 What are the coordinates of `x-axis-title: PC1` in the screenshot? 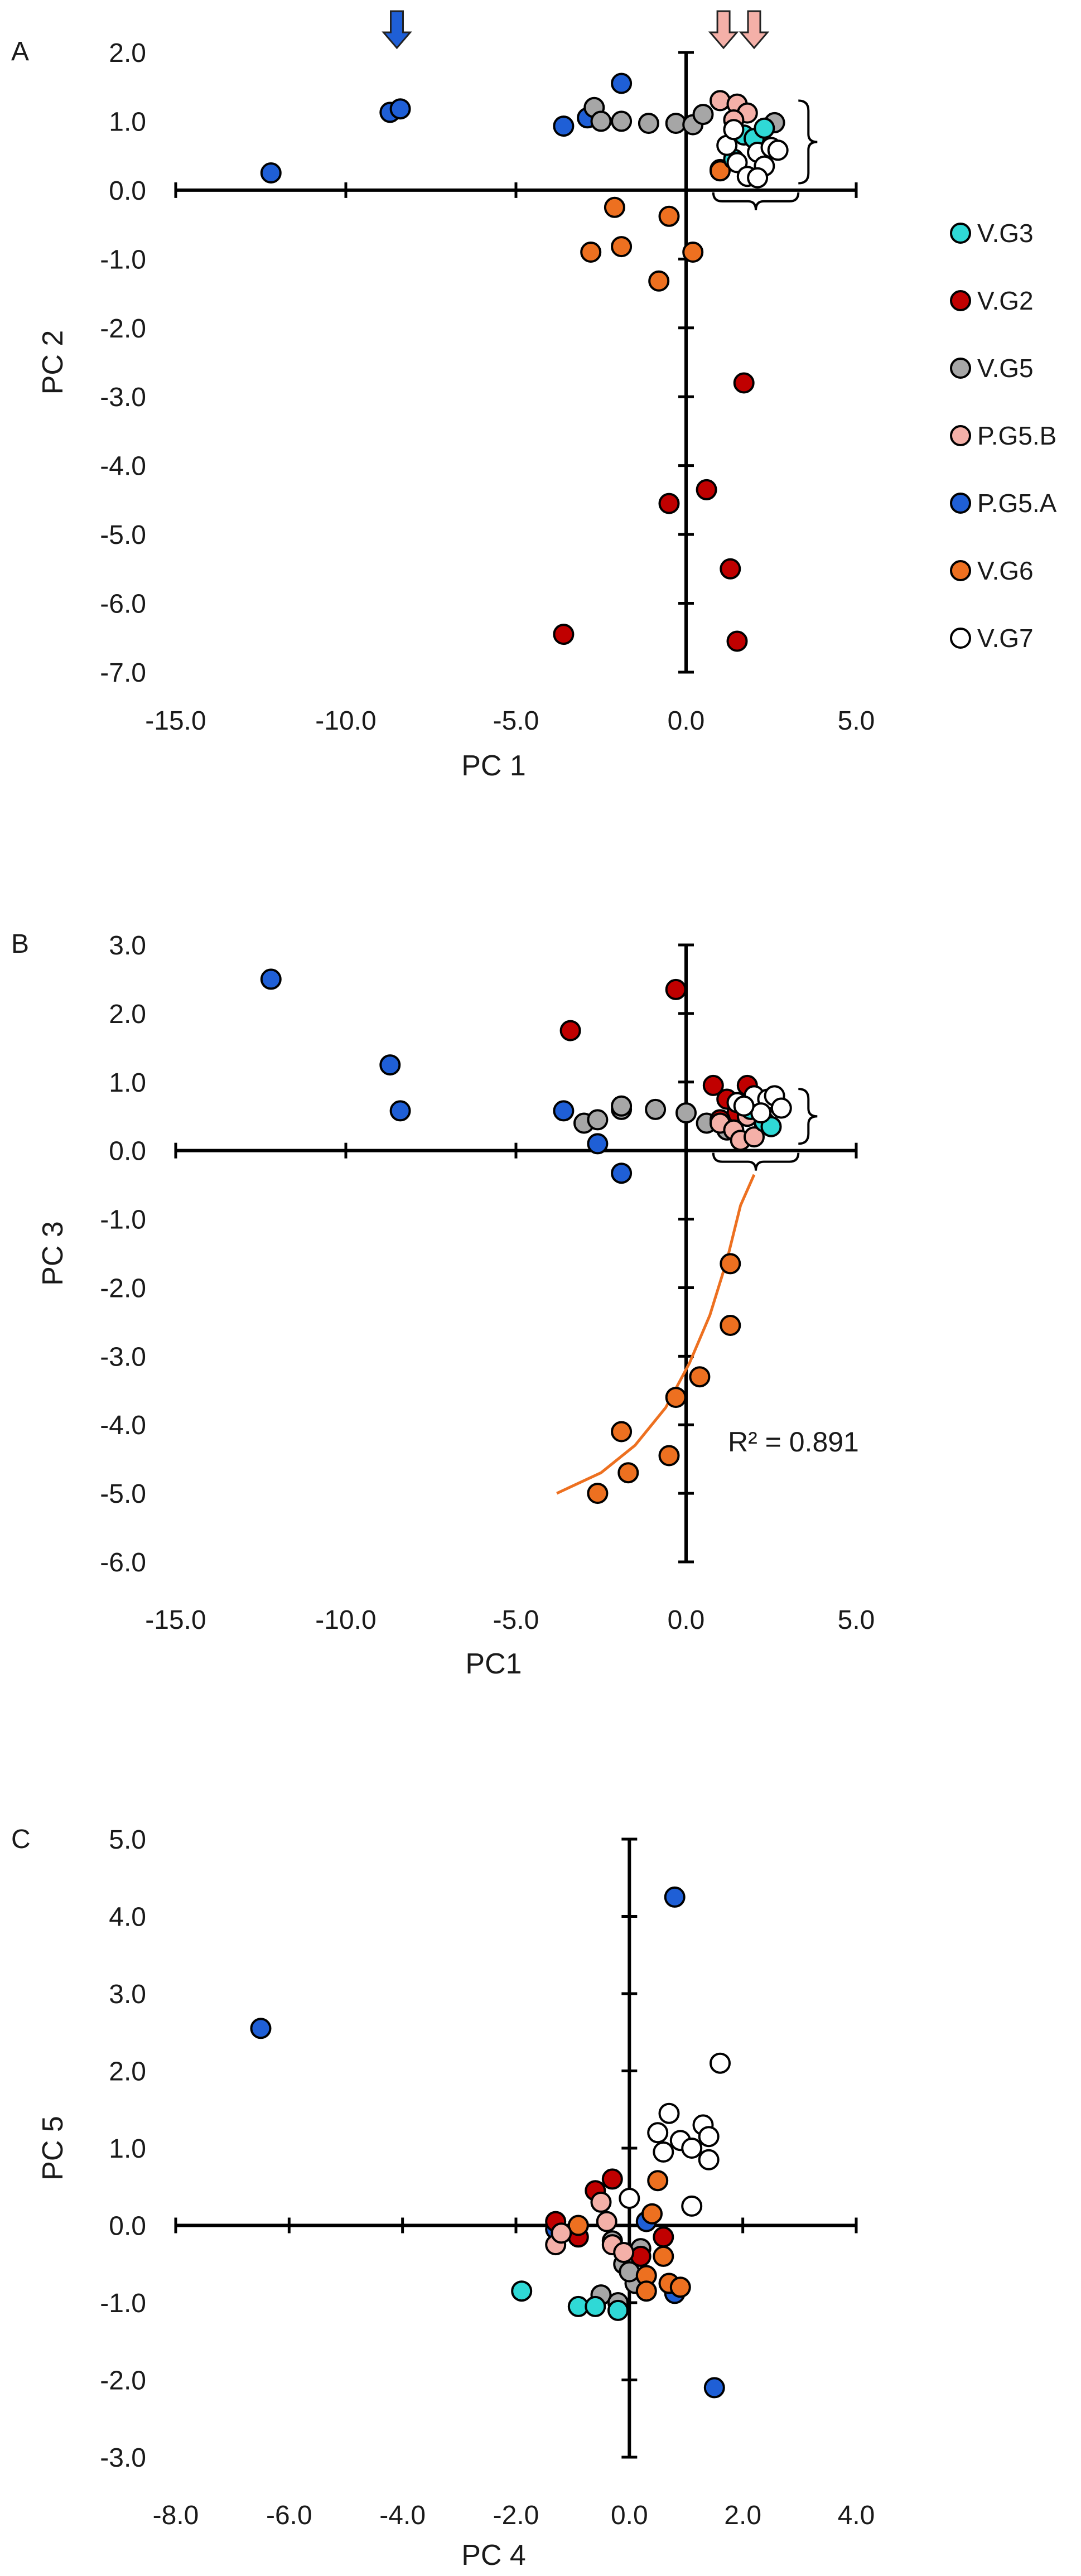 It's located at (493, 1664).